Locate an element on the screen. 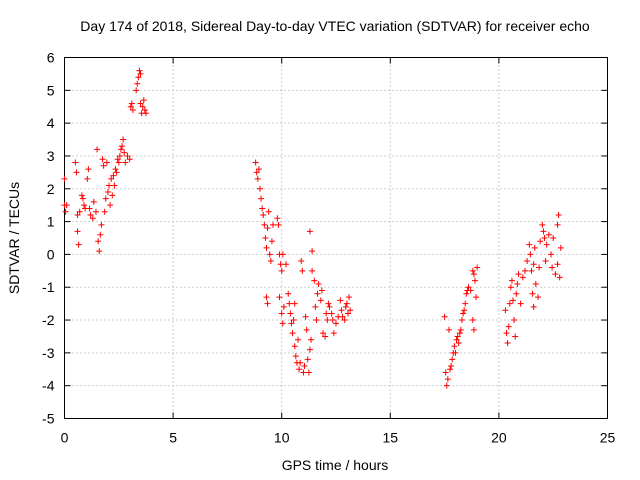 This screenshot has height=480, width=640. y-tick-label: -5 is located at coordinates (48, 419).